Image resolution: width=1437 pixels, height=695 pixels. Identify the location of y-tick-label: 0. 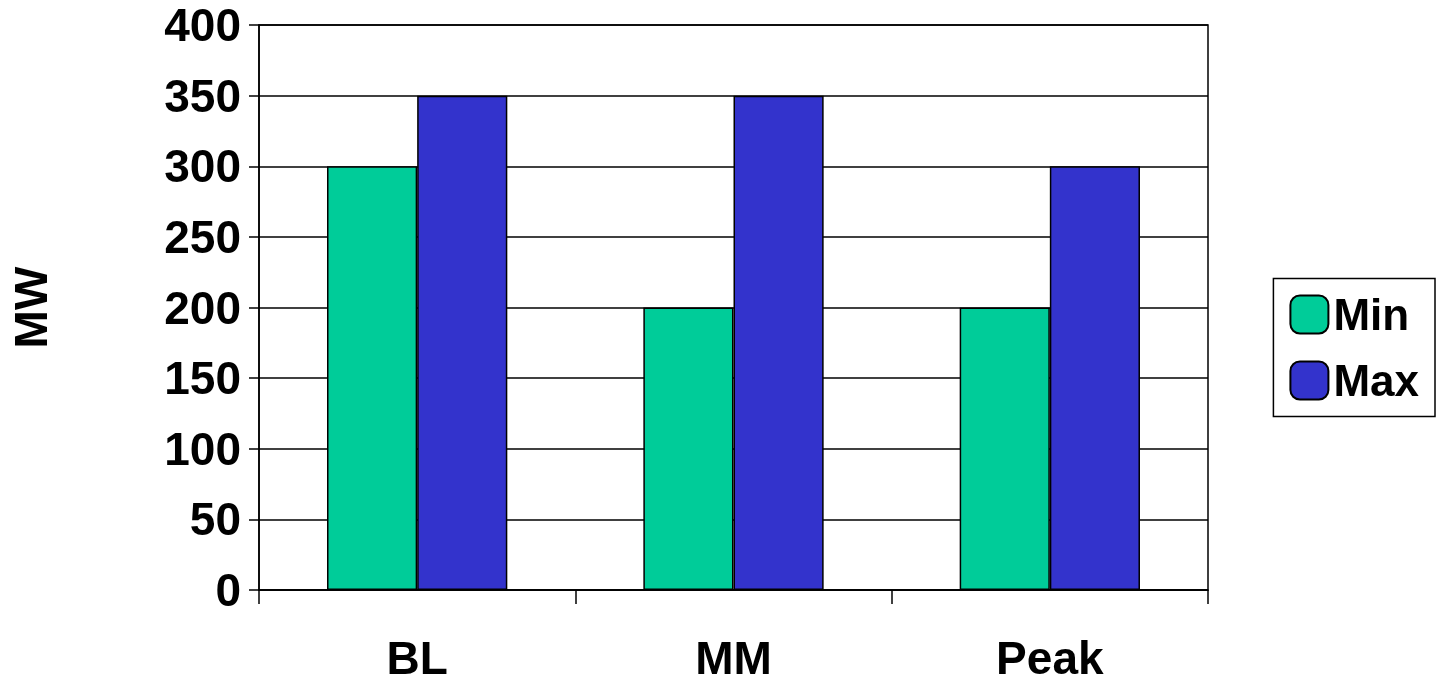
(228, 590).